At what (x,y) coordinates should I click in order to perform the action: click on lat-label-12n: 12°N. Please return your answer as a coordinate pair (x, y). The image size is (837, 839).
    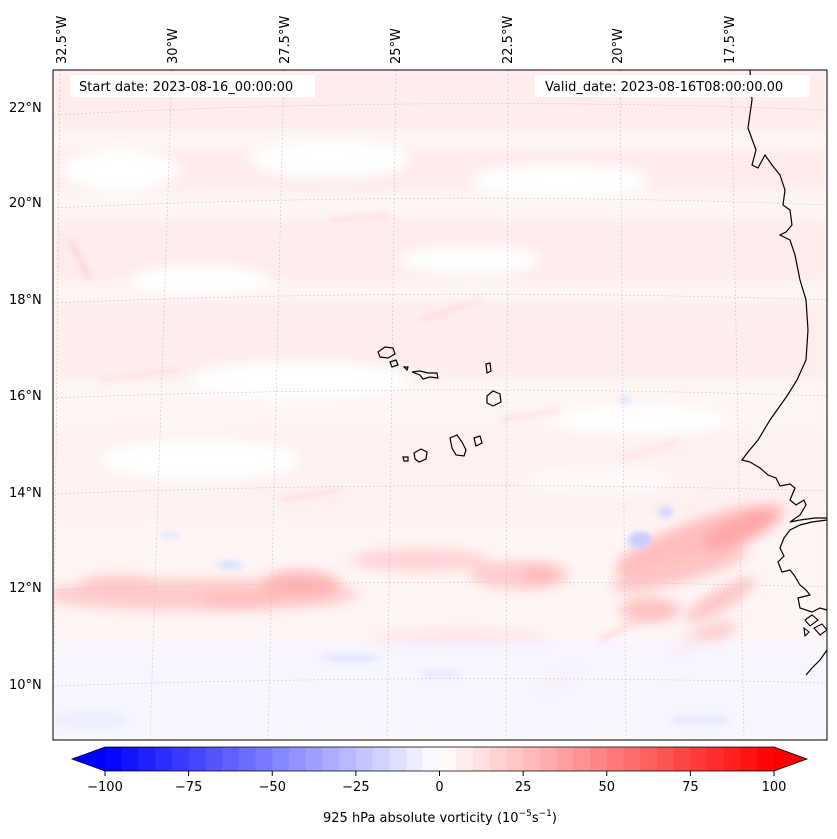
    Looking at the image, I should click on (25, 588).